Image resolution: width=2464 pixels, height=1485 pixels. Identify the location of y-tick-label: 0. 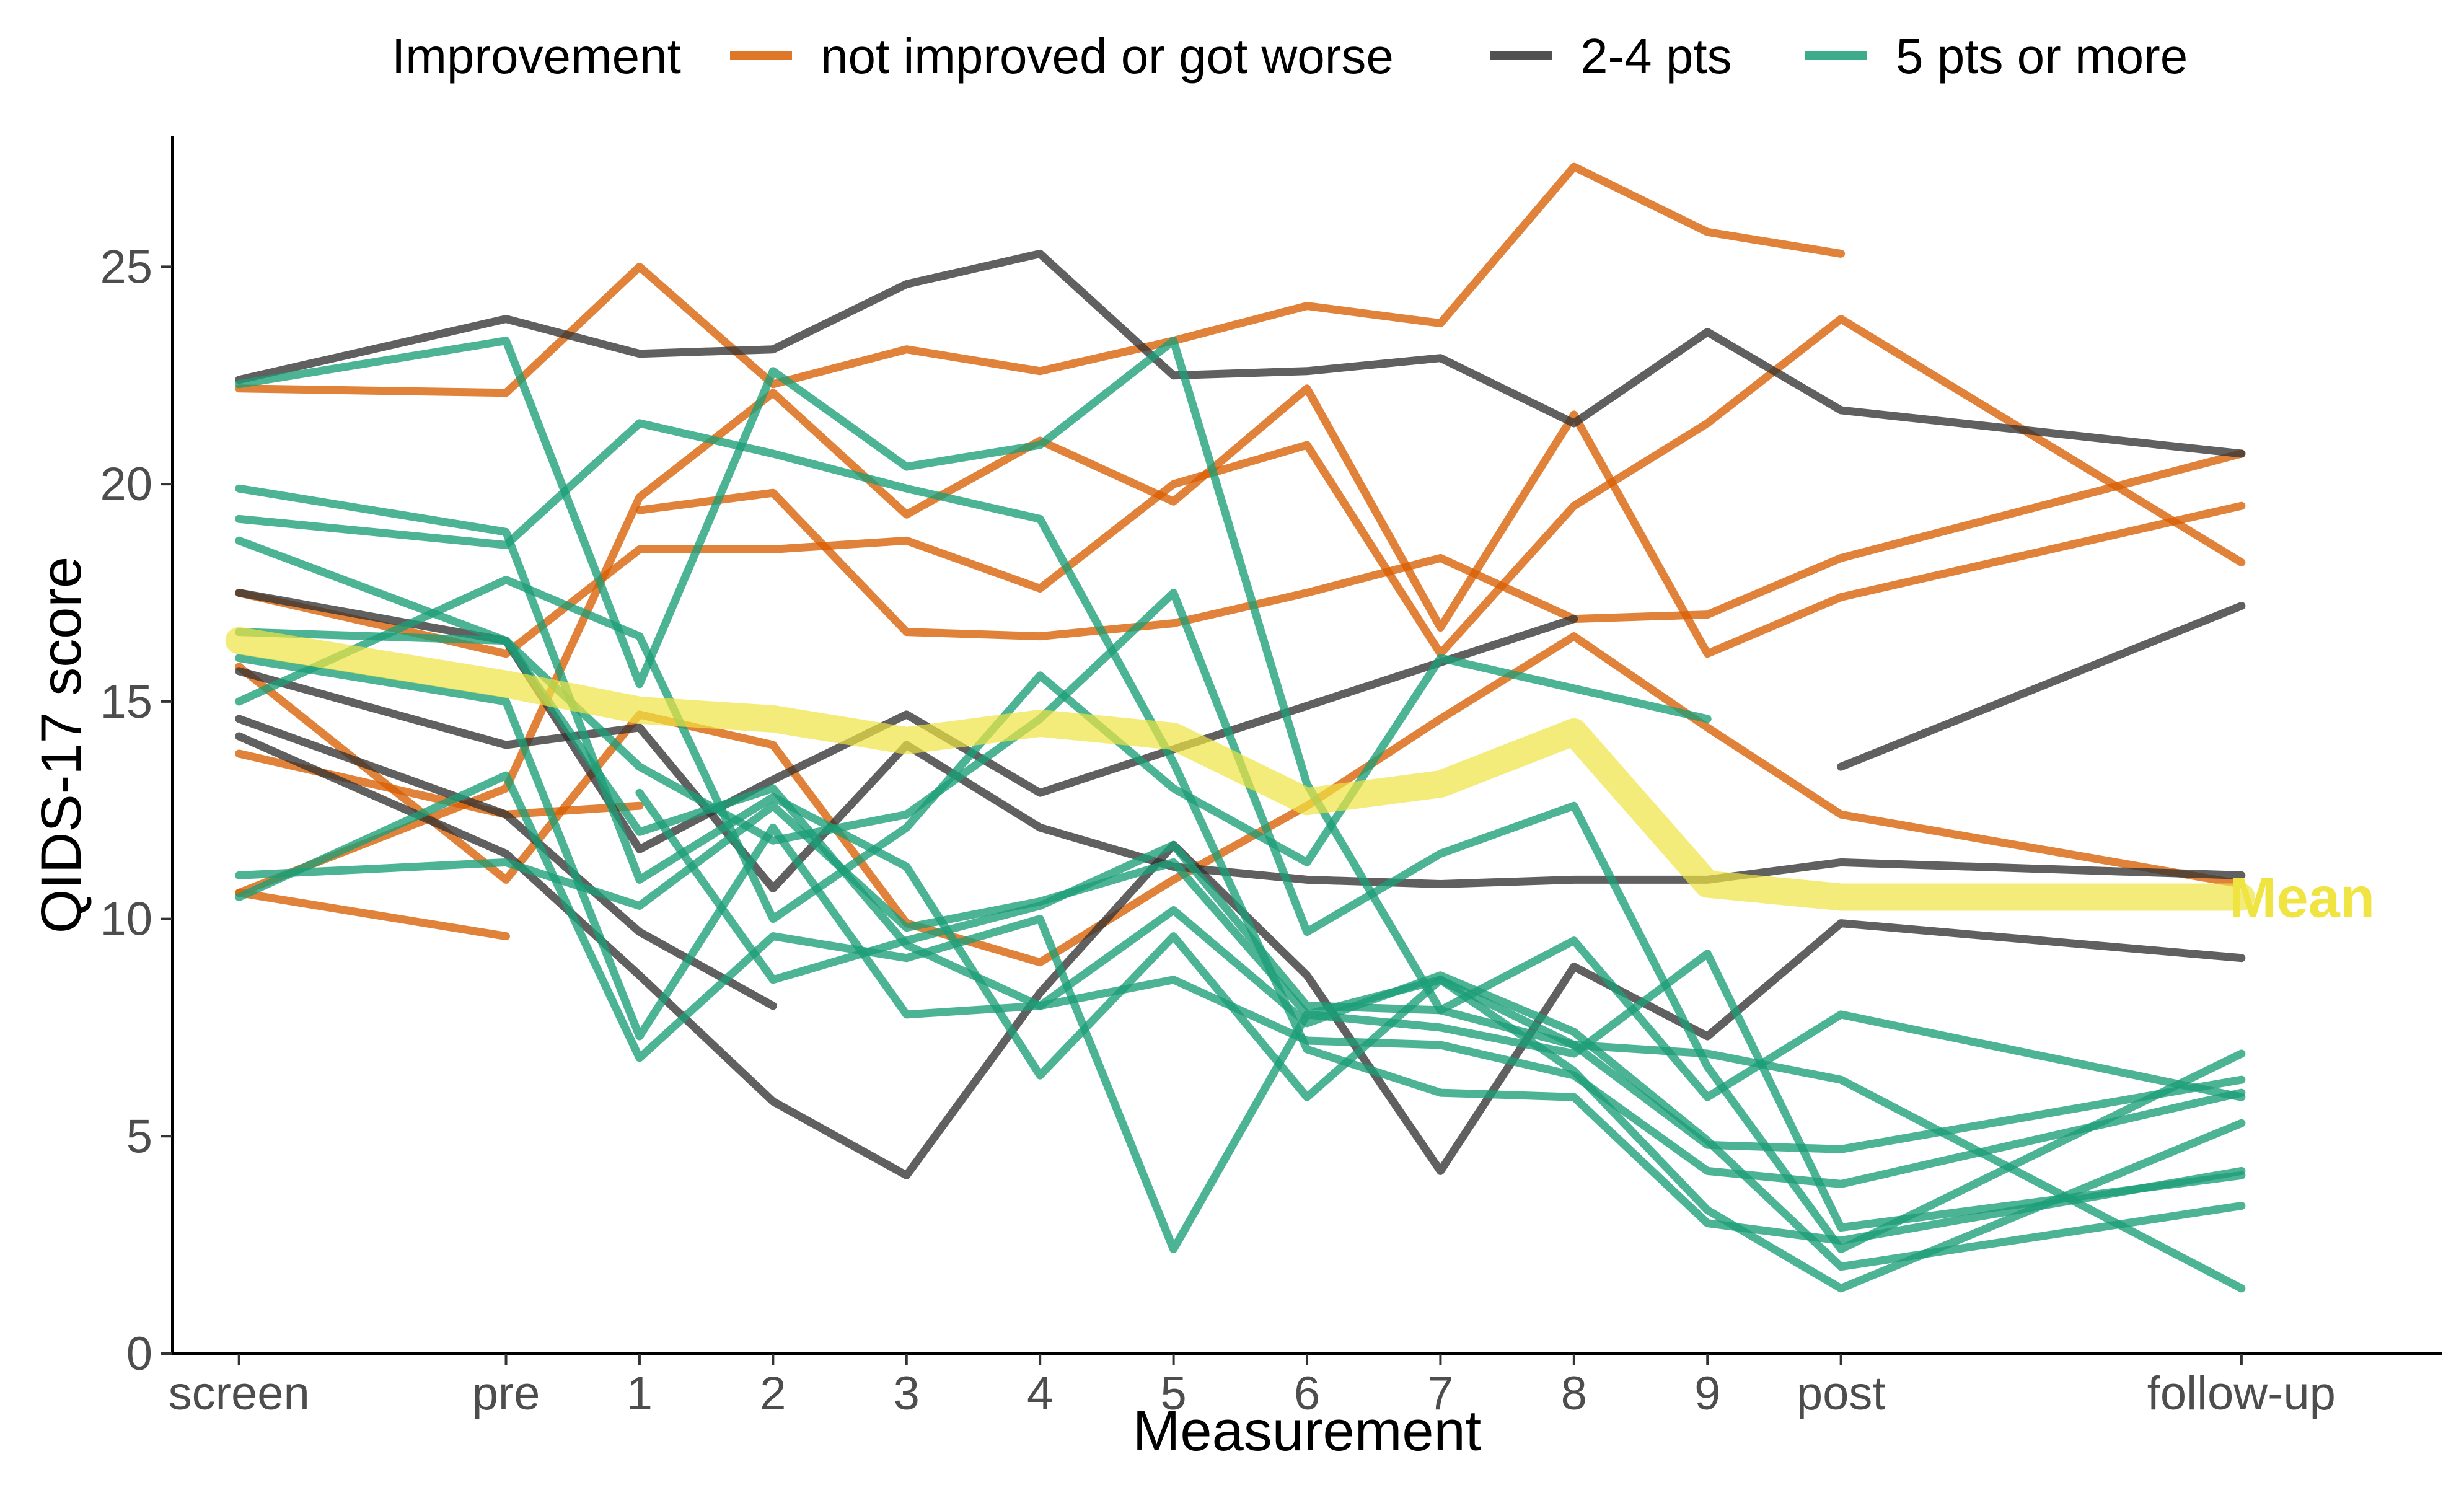
(139, 1354).